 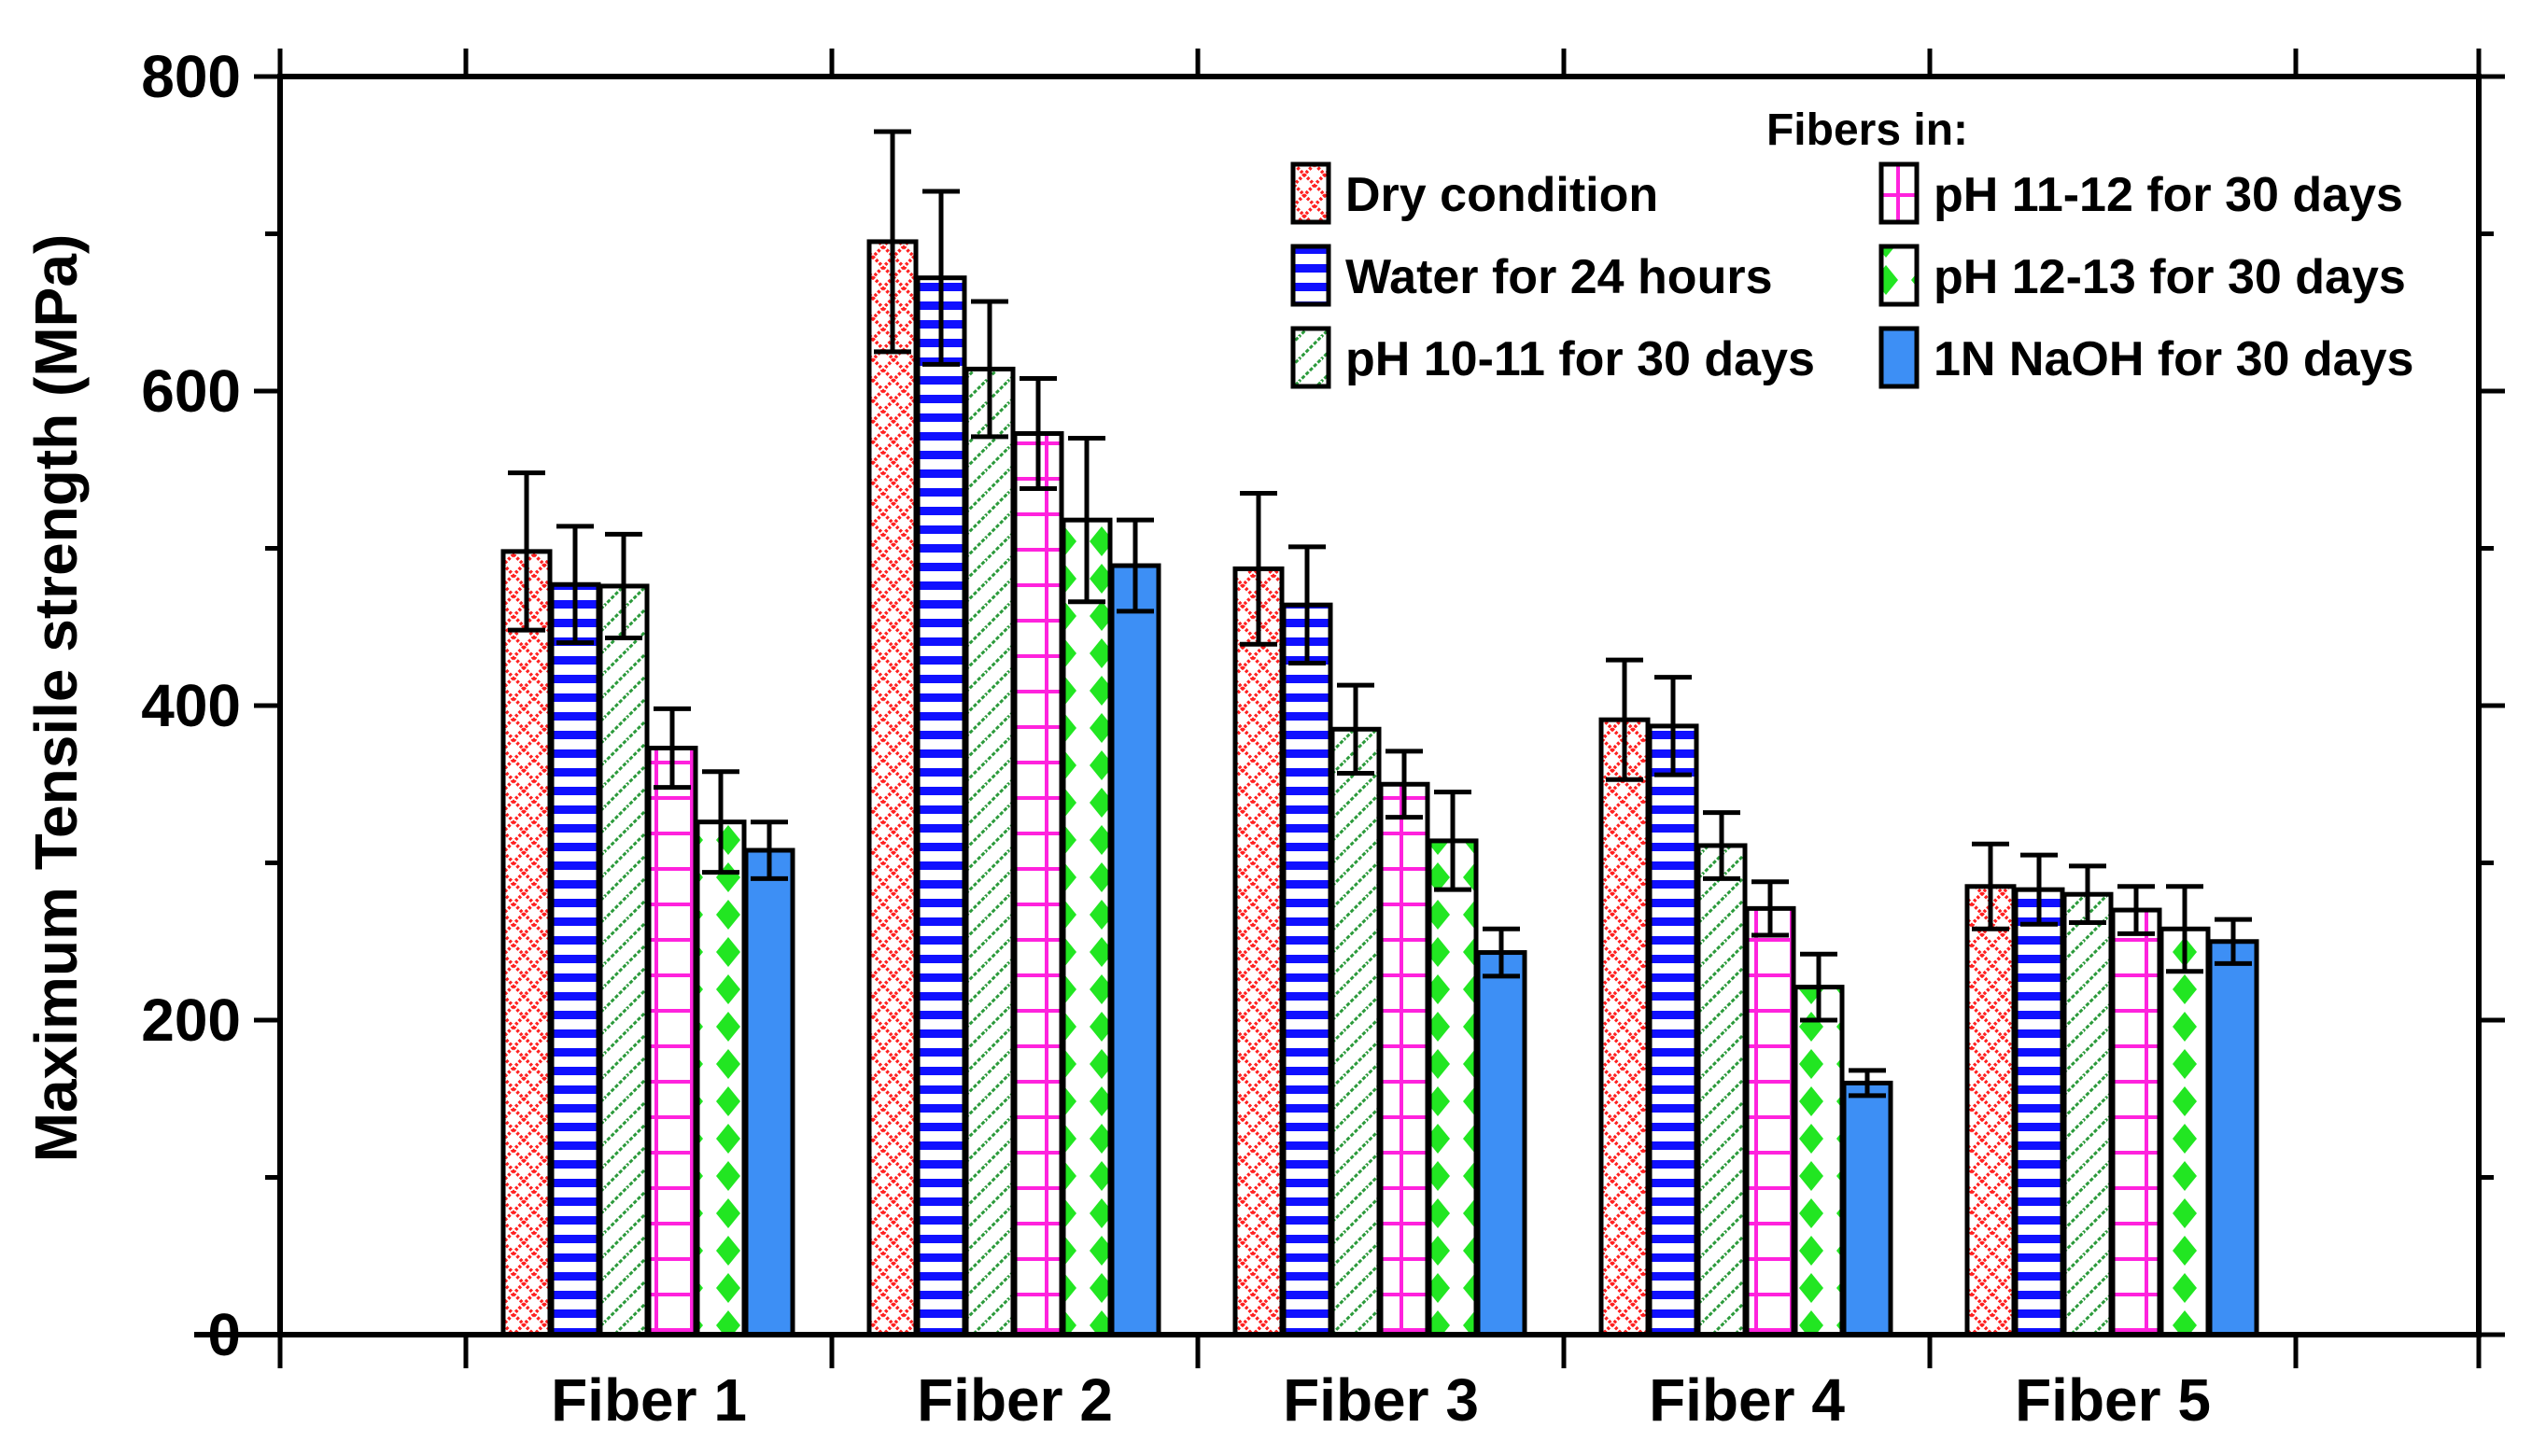 What do you see at coordinates (672, 748) in the screenshot?
I see `error-bar-s4-c1` at bounding box center [672, 748].